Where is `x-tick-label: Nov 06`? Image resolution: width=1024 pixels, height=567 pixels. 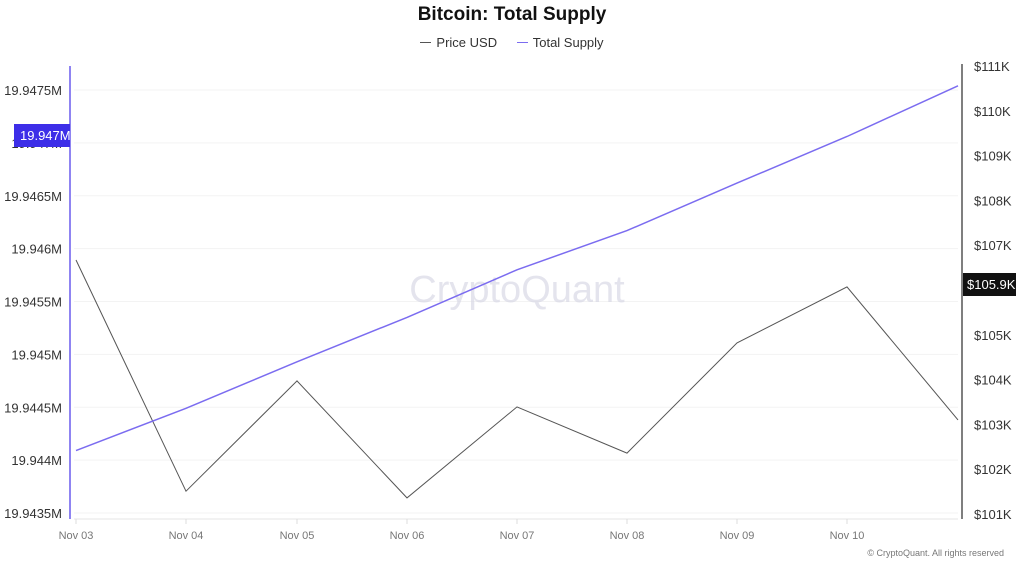
x-tick-label: Nov 06 is located at coordinates (407, 536).